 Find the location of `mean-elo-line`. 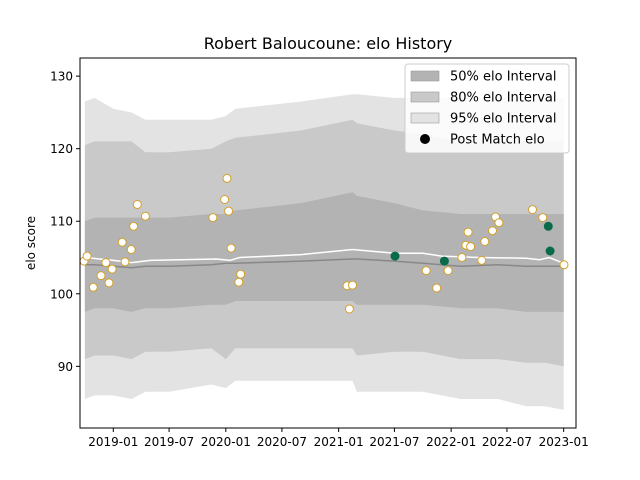

mean-elo-line is located at coordinates (324, 256).